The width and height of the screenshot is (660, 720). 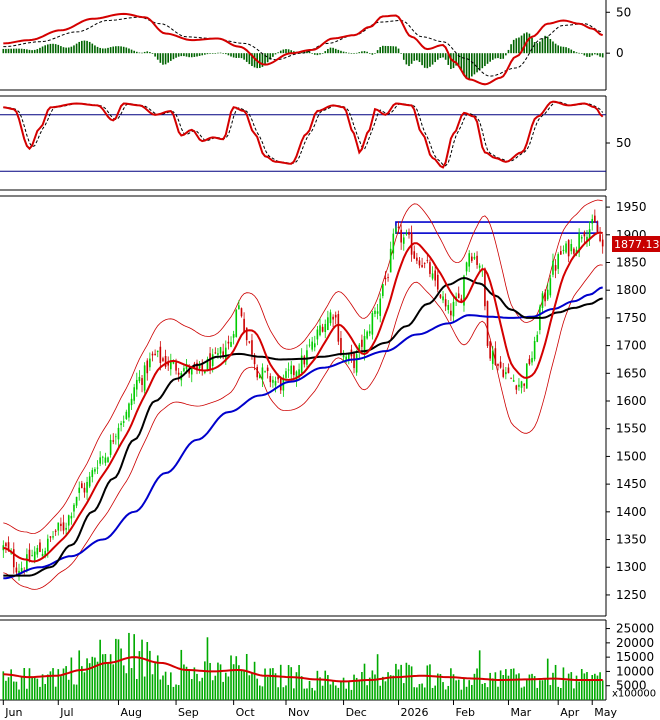 What do you see at coordinates (631, 290) in the screenshot?
I see `price-tick-label: 1800` at bounding box center [631, 290].